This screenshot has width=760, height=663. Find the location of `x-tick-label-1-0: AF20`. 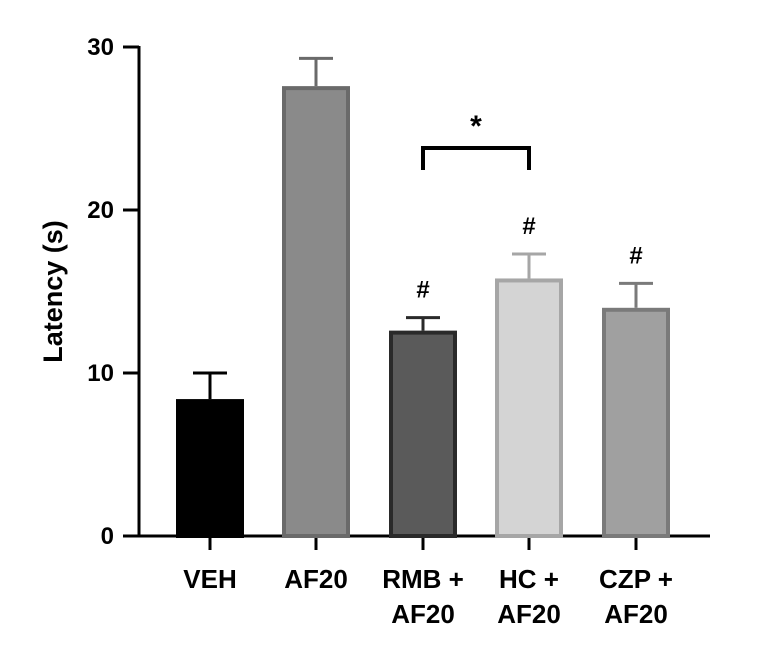

x-tick-label-1-0: AF20 is located at coordinates (316, 579).